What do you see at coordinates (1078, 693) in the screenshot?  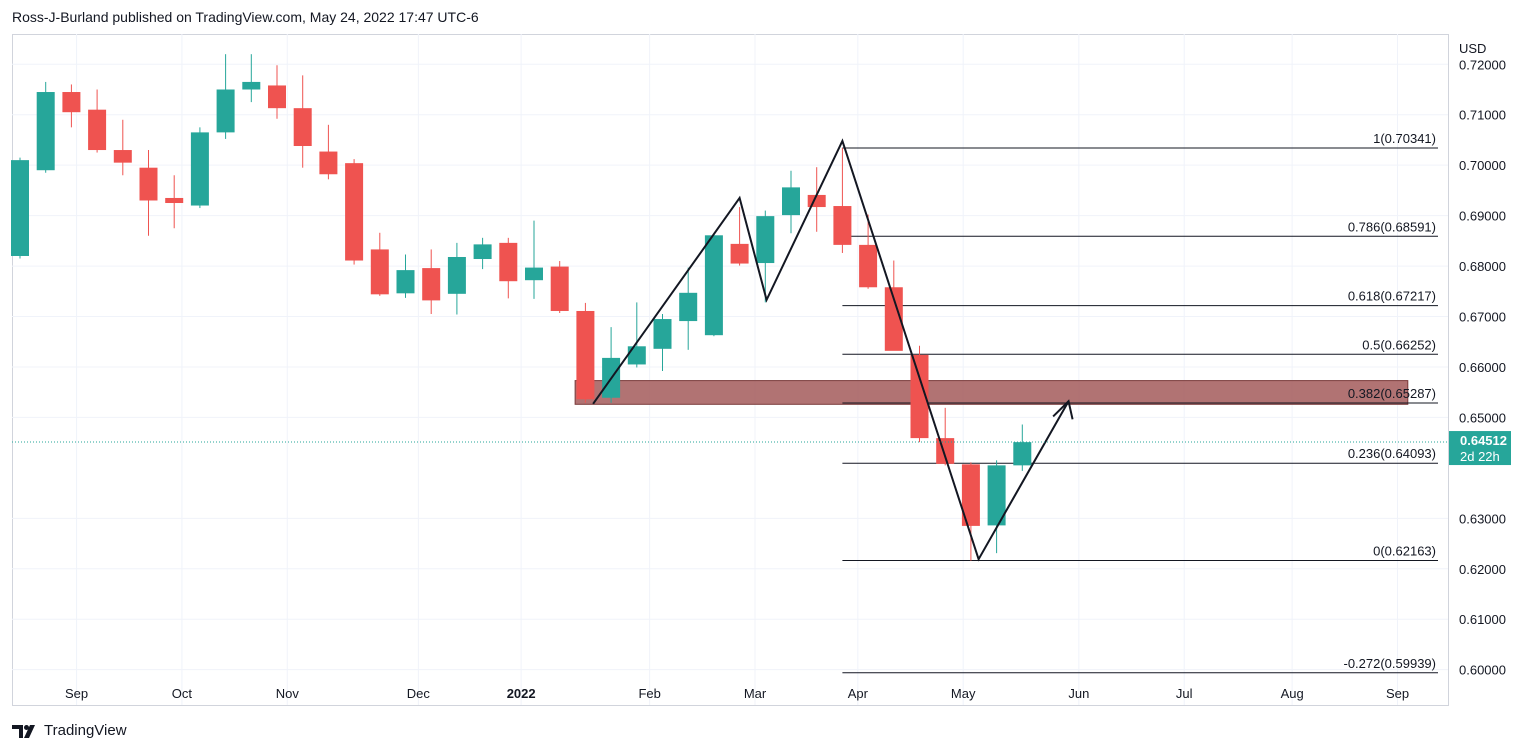 I see `x-tick-label: Jun` at bounding box center [1078, 693].